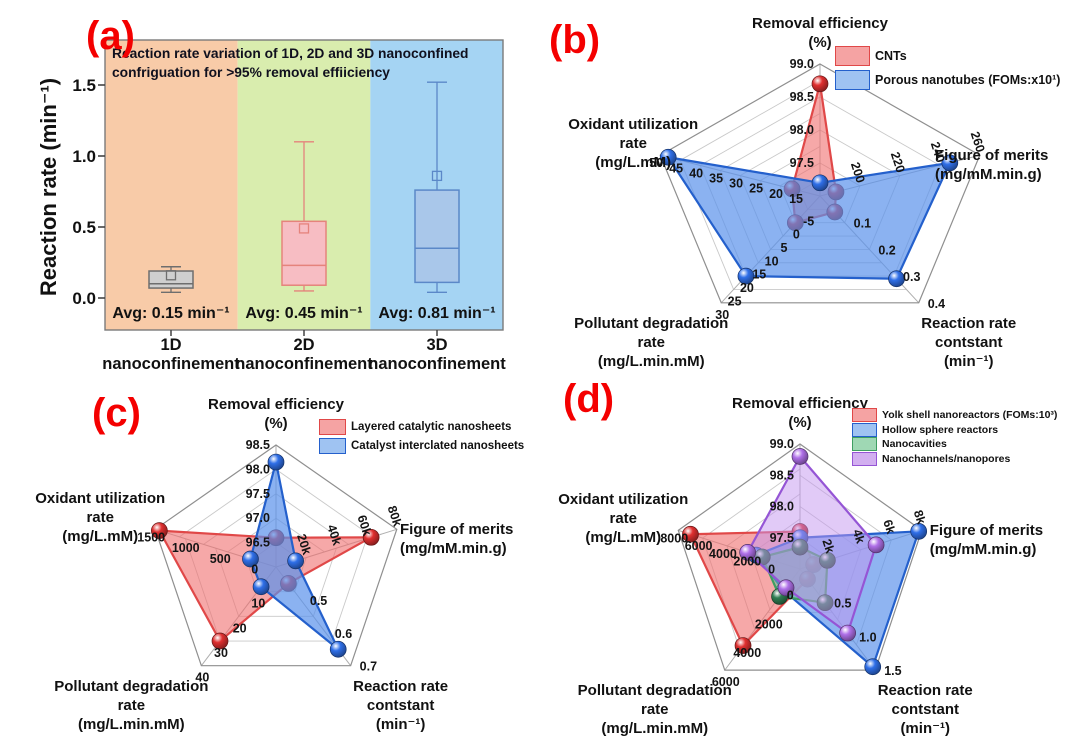 This screenshot has height=750, width=1071. I want to click on legend-item: Nanochannels/nanopores, so click(954, 459).